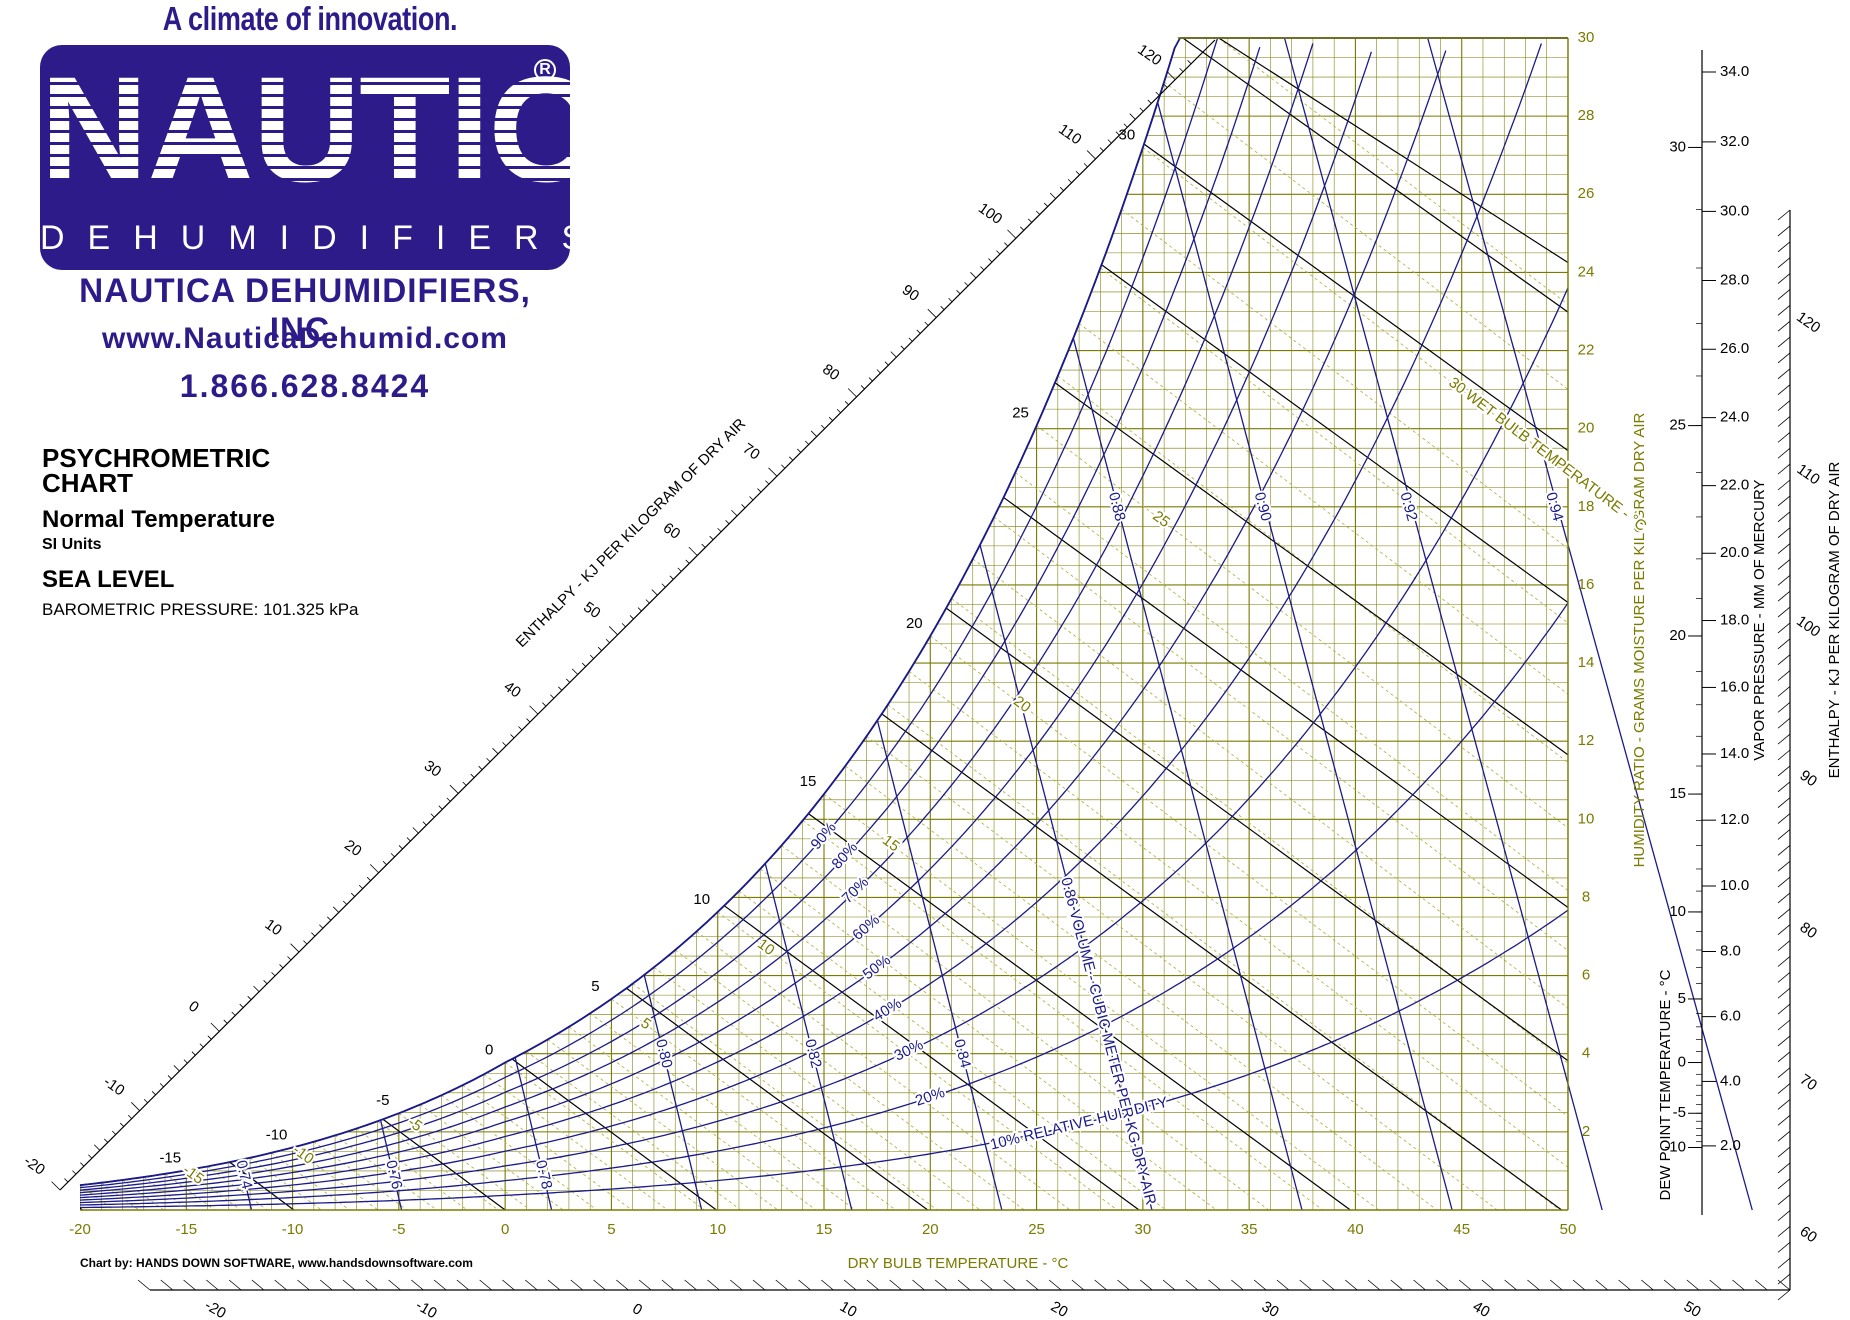  I want to click on dew-point-scale, so click(1702, 632).